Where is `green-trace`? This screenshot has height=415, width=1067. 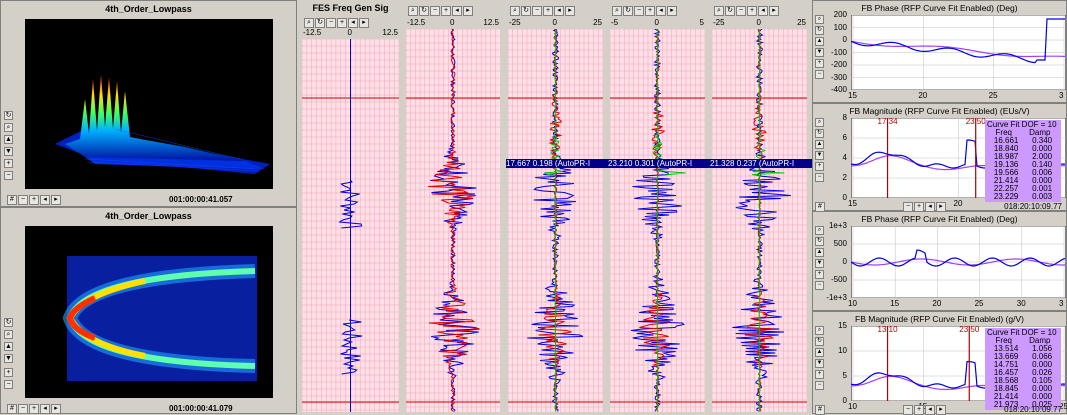 green-trace is located at coordinates (553, 220).